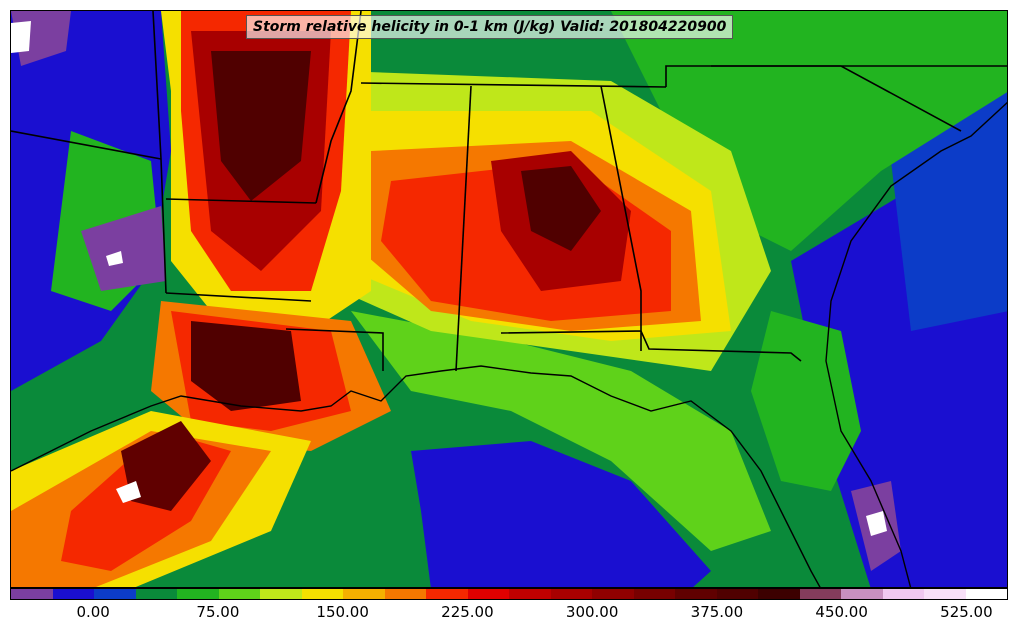  I want to click on boundary-la-north, so click(238, 297).